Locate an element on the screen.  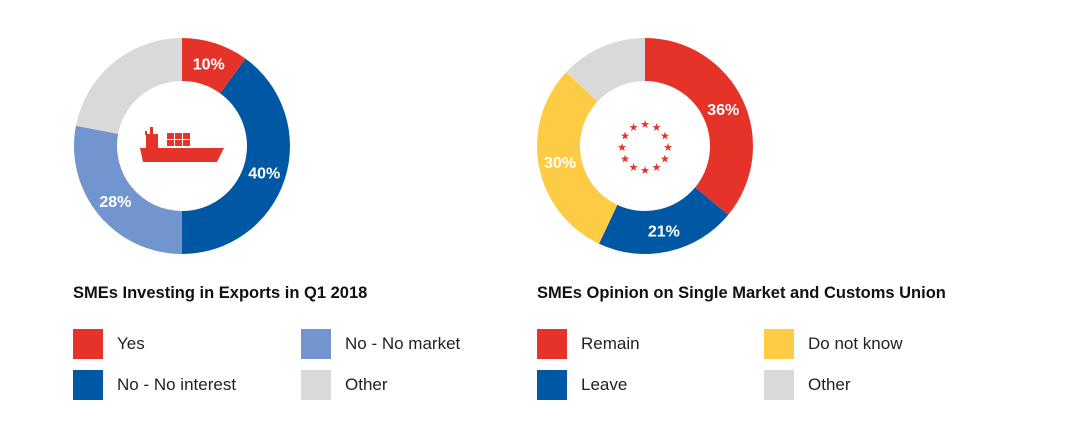
legend-item: Leave is located at coordinates (582, 385).